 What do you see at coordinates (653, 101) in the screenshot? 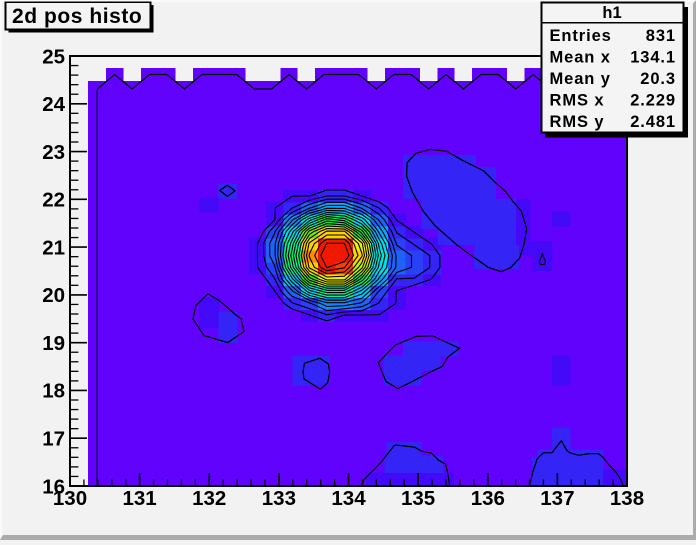
I see `svg-text: 2.229` at bounding box center [653, 101].